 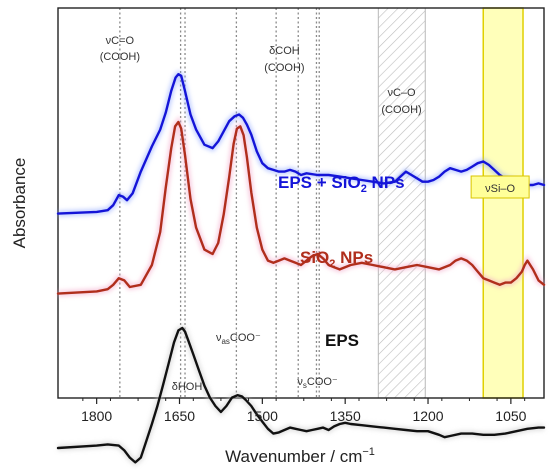 I want to click on series-label-sio2: SiO2 NPs, so click(x=336, y=259).